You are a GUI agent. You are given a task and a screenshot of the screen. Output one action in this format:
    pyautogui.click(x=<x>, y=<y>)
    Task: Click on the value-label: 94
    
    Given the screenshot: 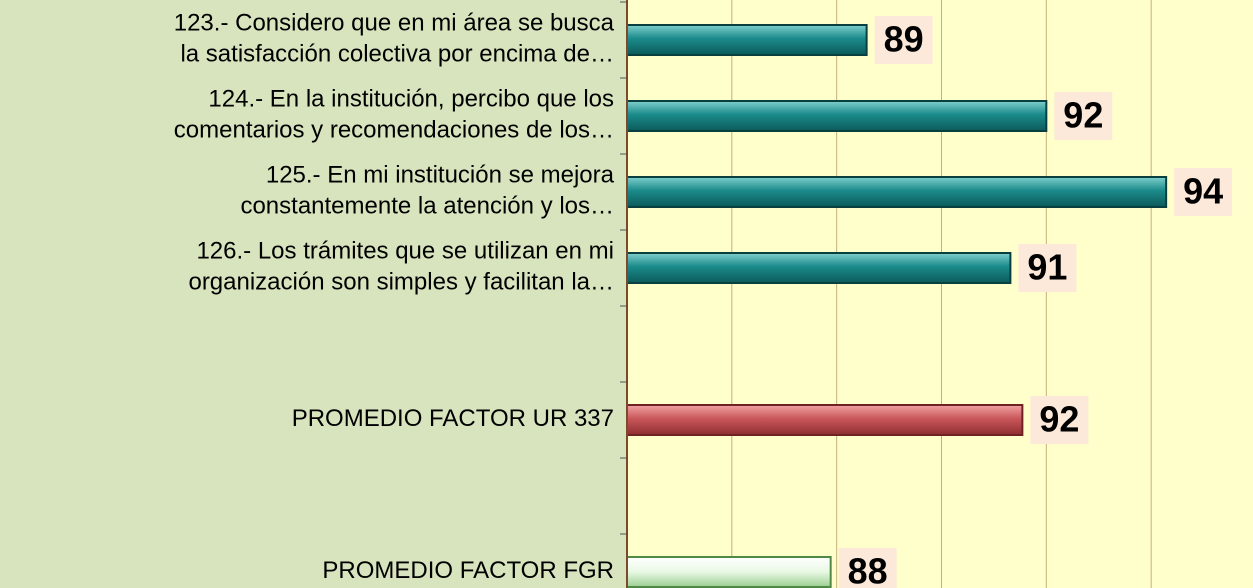 What is the action you would take?
    pyautogui.click(x=1203, y=191)
    